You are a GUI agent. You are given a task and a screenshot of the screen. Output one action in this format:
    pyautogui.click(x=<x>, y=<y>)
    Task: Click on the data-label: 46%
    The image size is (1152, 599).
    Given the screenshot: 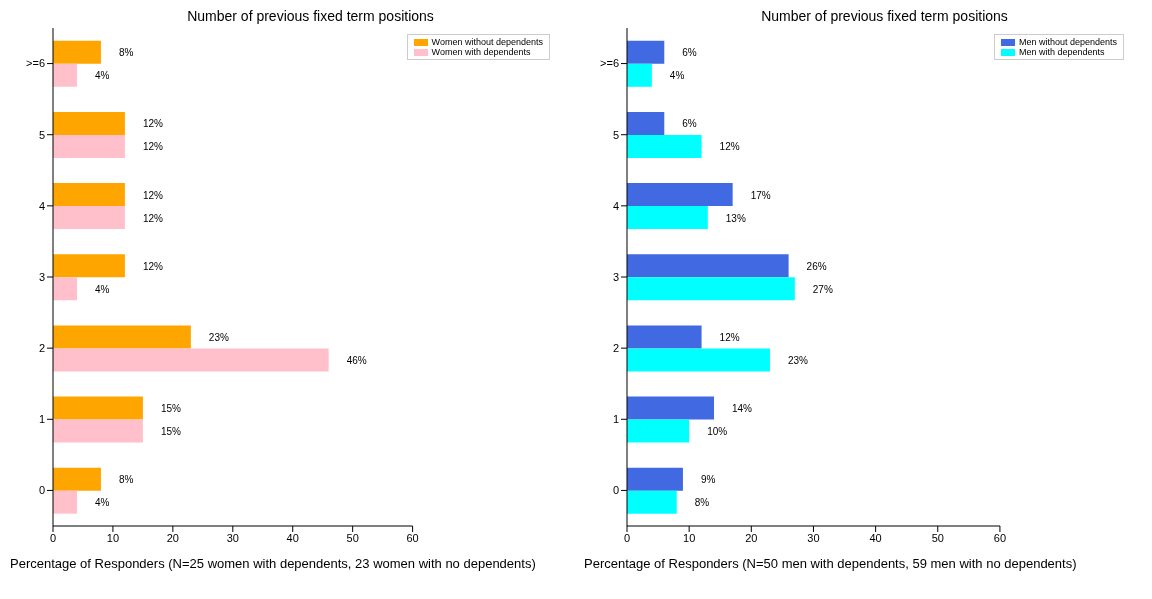 What is the action you would take?
    pyautogui.click(x=356, y=360)
    